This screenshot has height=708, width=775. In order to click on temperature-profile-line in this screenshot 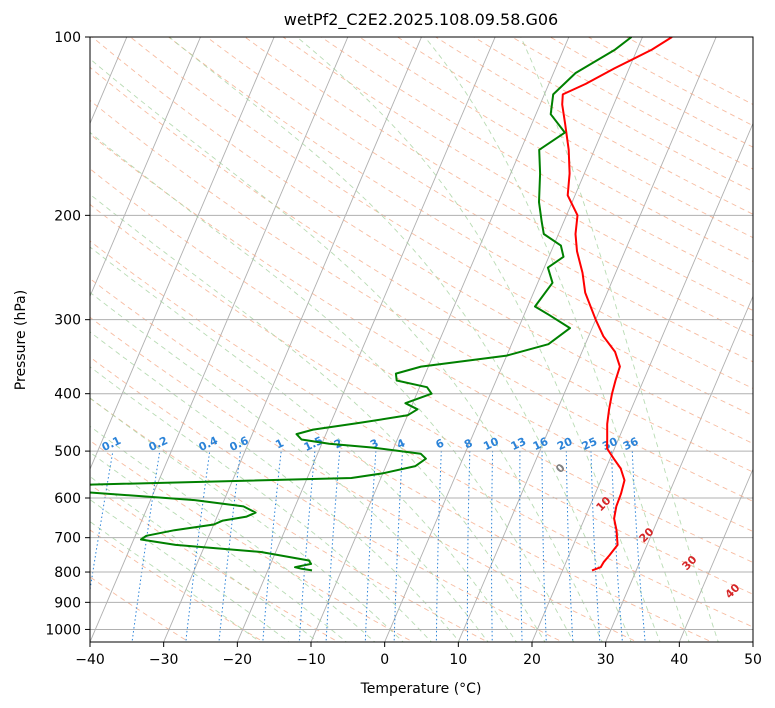, I will do `click(617, 304)`.